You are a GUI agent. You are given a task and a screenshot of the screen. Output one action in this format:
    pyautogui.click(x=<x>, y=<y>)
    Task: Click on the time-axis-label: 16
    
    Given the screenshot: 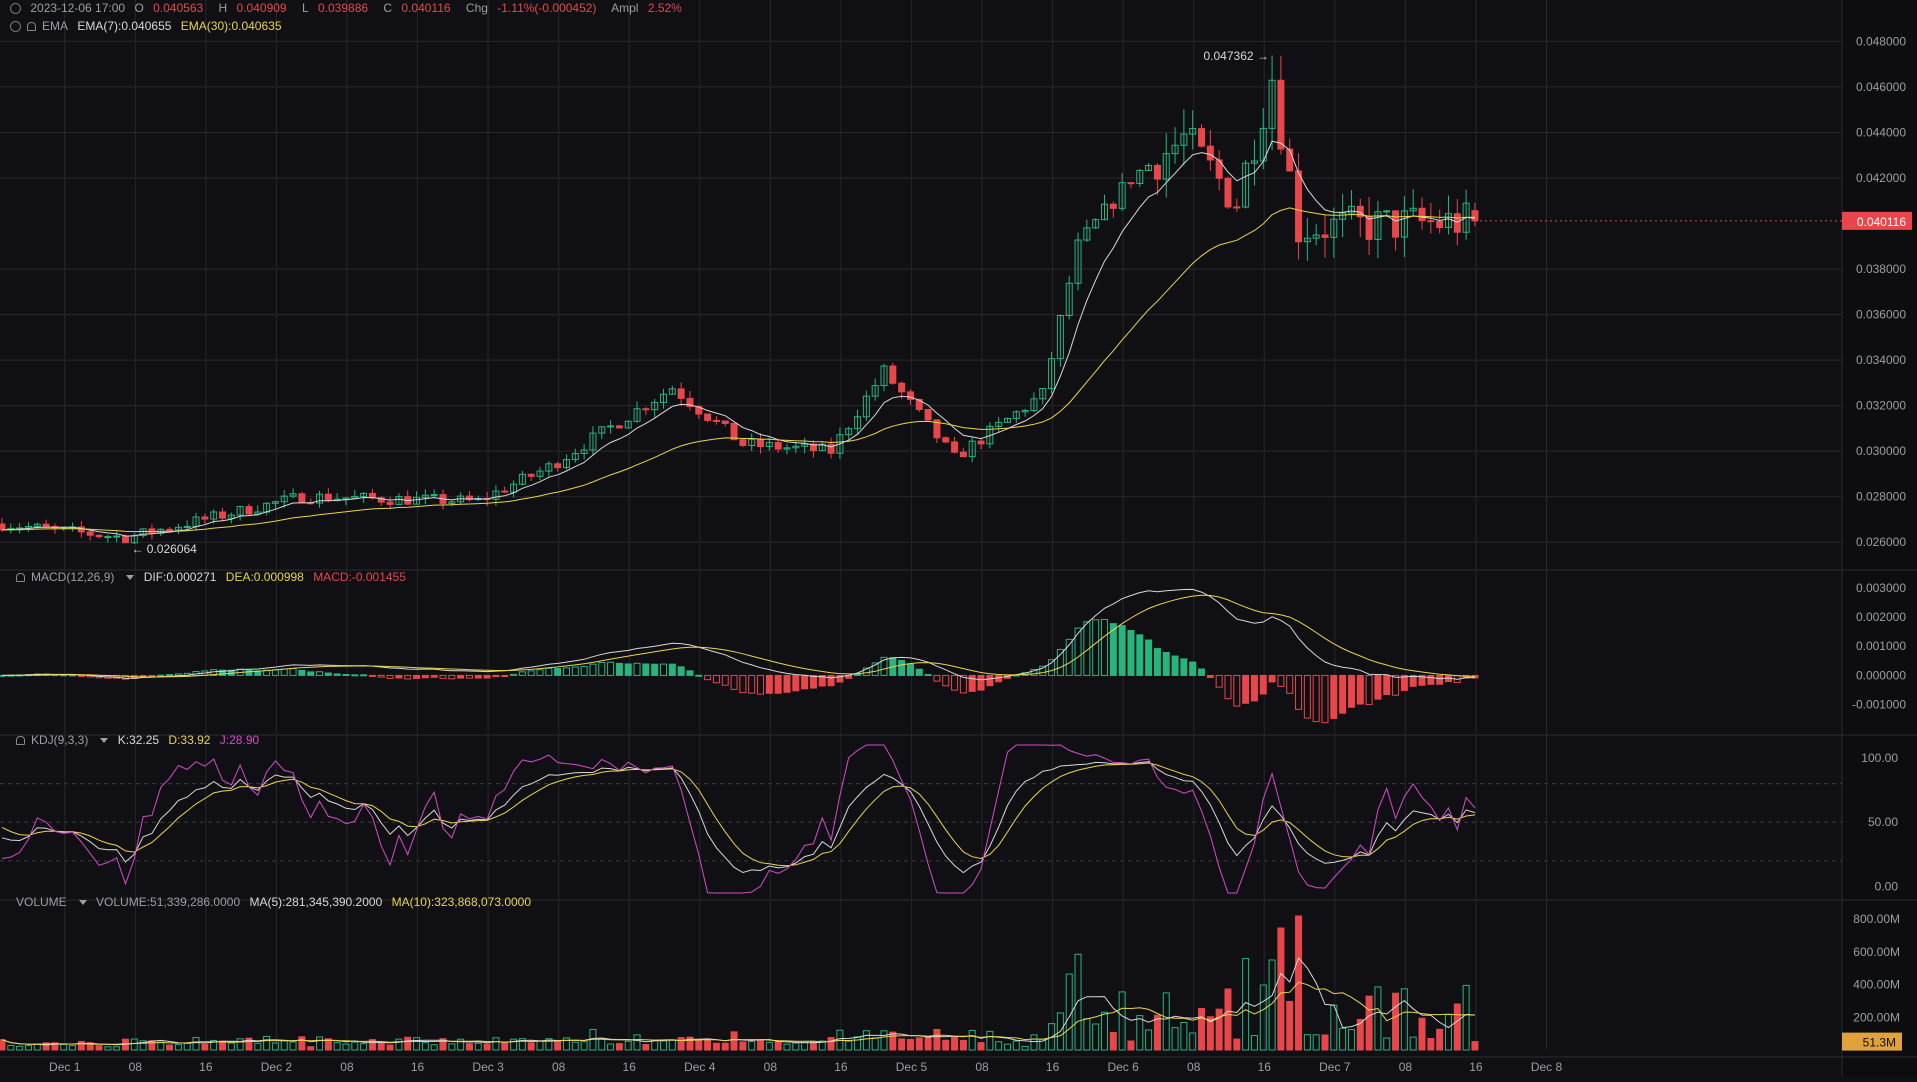 What is the action you would take?
    pyautogui.click(x=630, y=1067)
    